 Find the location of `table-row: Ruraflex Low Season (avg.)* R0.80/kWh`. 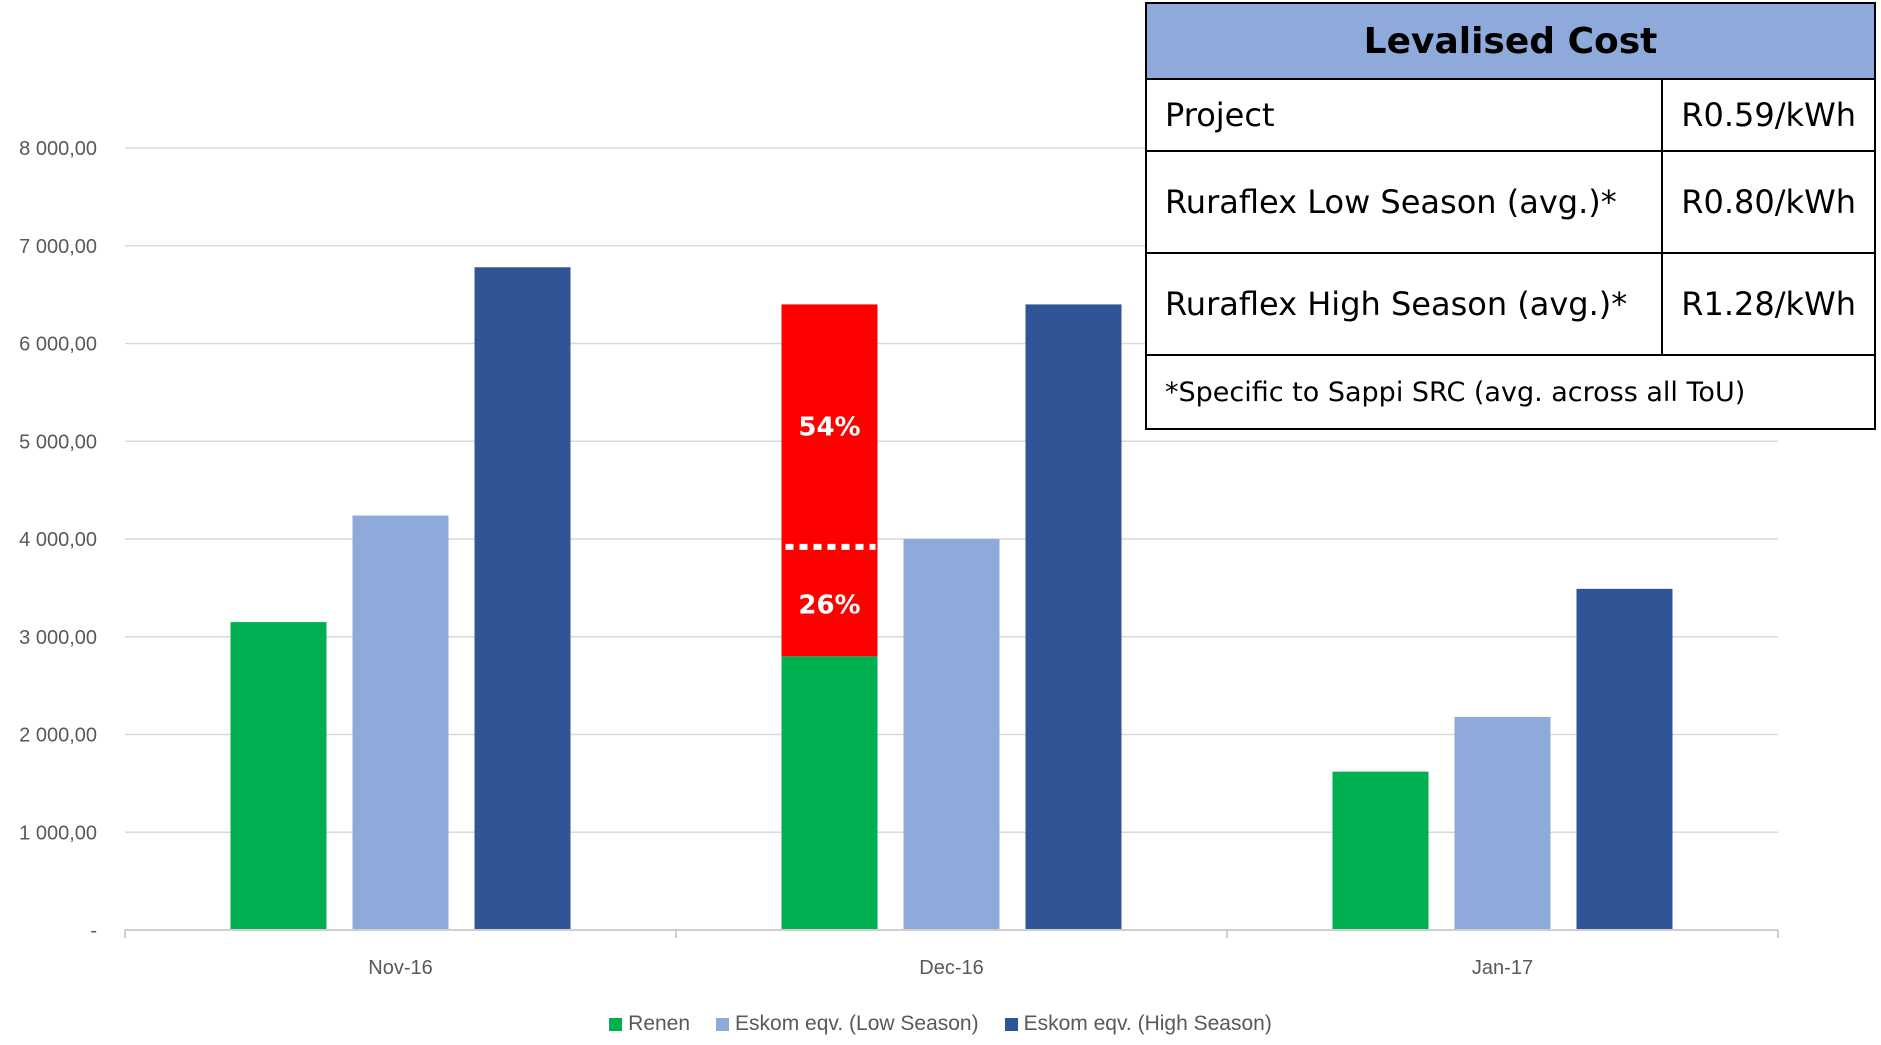

table-row: Ruraflex Low Season (avg.)* R0.80/kWh is located at coordinates (1510, 202).